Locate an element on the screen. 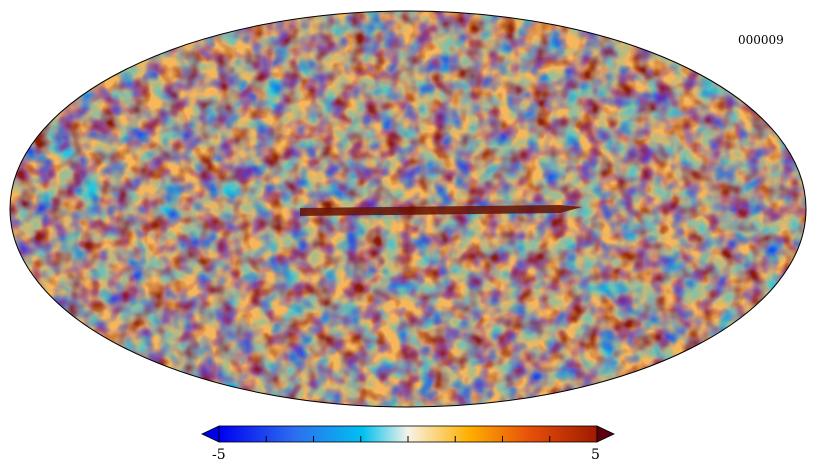  colorbar-high-arrow is located at coordinates (605, 434).